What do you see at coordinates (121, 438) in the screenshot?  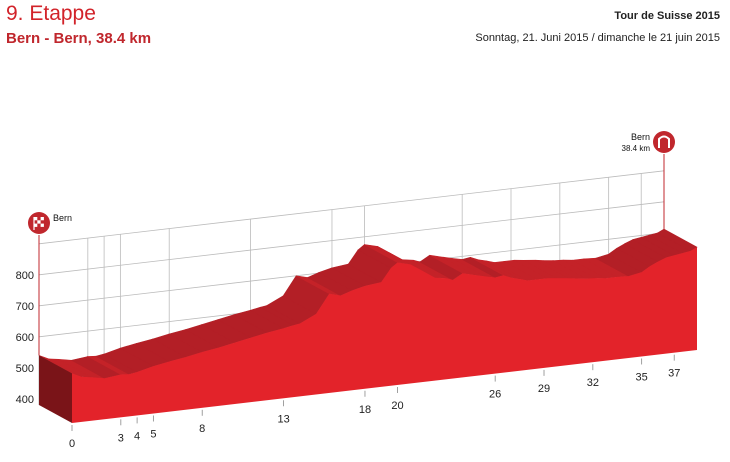 I see `x-tick-label: 3` at bounding box center [121, 438].